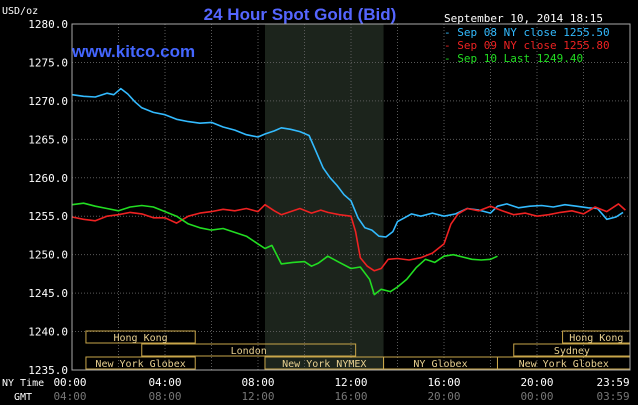 This screenshot has width=638, height=405. I want to click on x-tick-label-ny: 04:00, so click(164, 382).